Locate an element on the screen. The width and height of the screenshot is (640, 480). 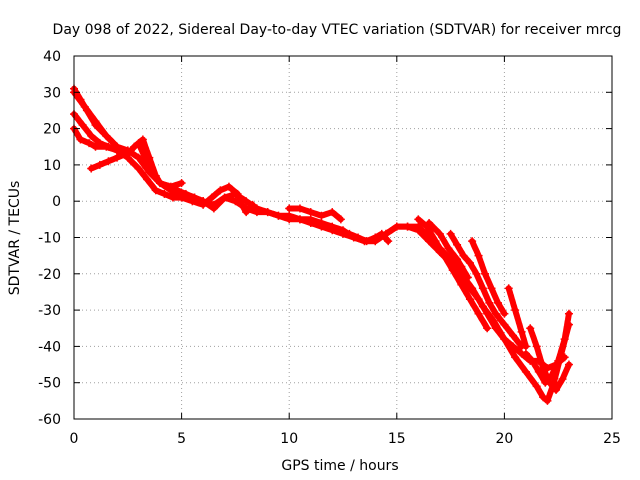
x-tick-label: 20 is located at coordinates (504, 439).